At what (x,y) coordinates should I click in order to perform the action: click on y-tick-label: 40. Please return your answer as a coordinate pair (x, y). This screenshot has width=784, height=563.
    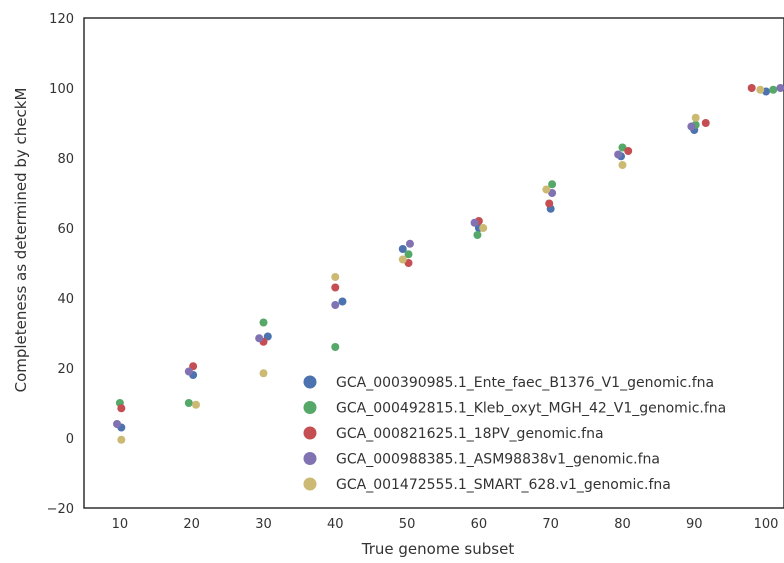
    Looking at the image, I should click on (65, 299).